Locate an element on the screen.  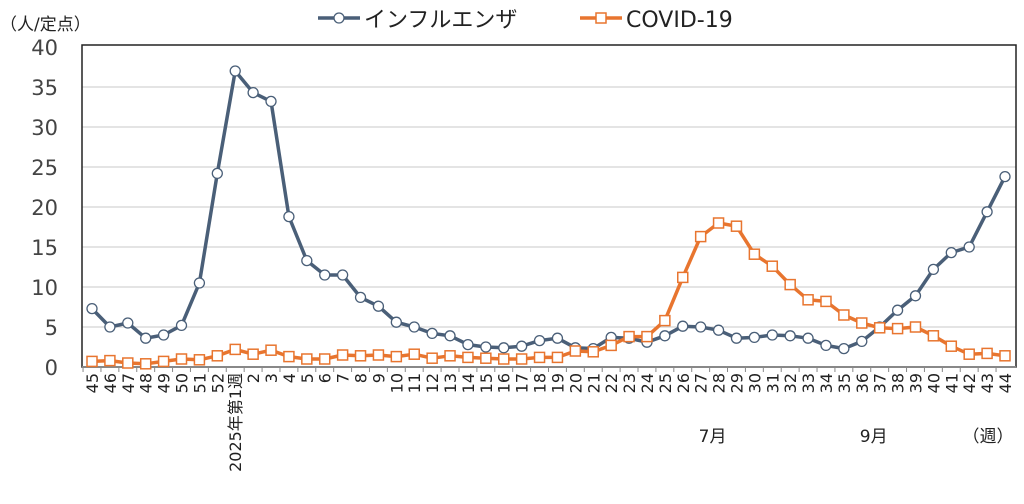
x-tick-label: 49 is located at coordinates (164, 383).